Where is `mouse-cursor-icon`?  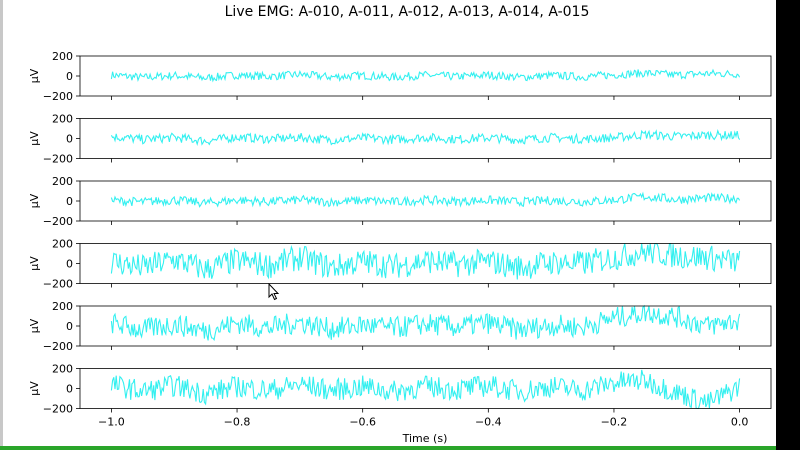 mouse-cursor-icon is located at coordinates (274, 292).